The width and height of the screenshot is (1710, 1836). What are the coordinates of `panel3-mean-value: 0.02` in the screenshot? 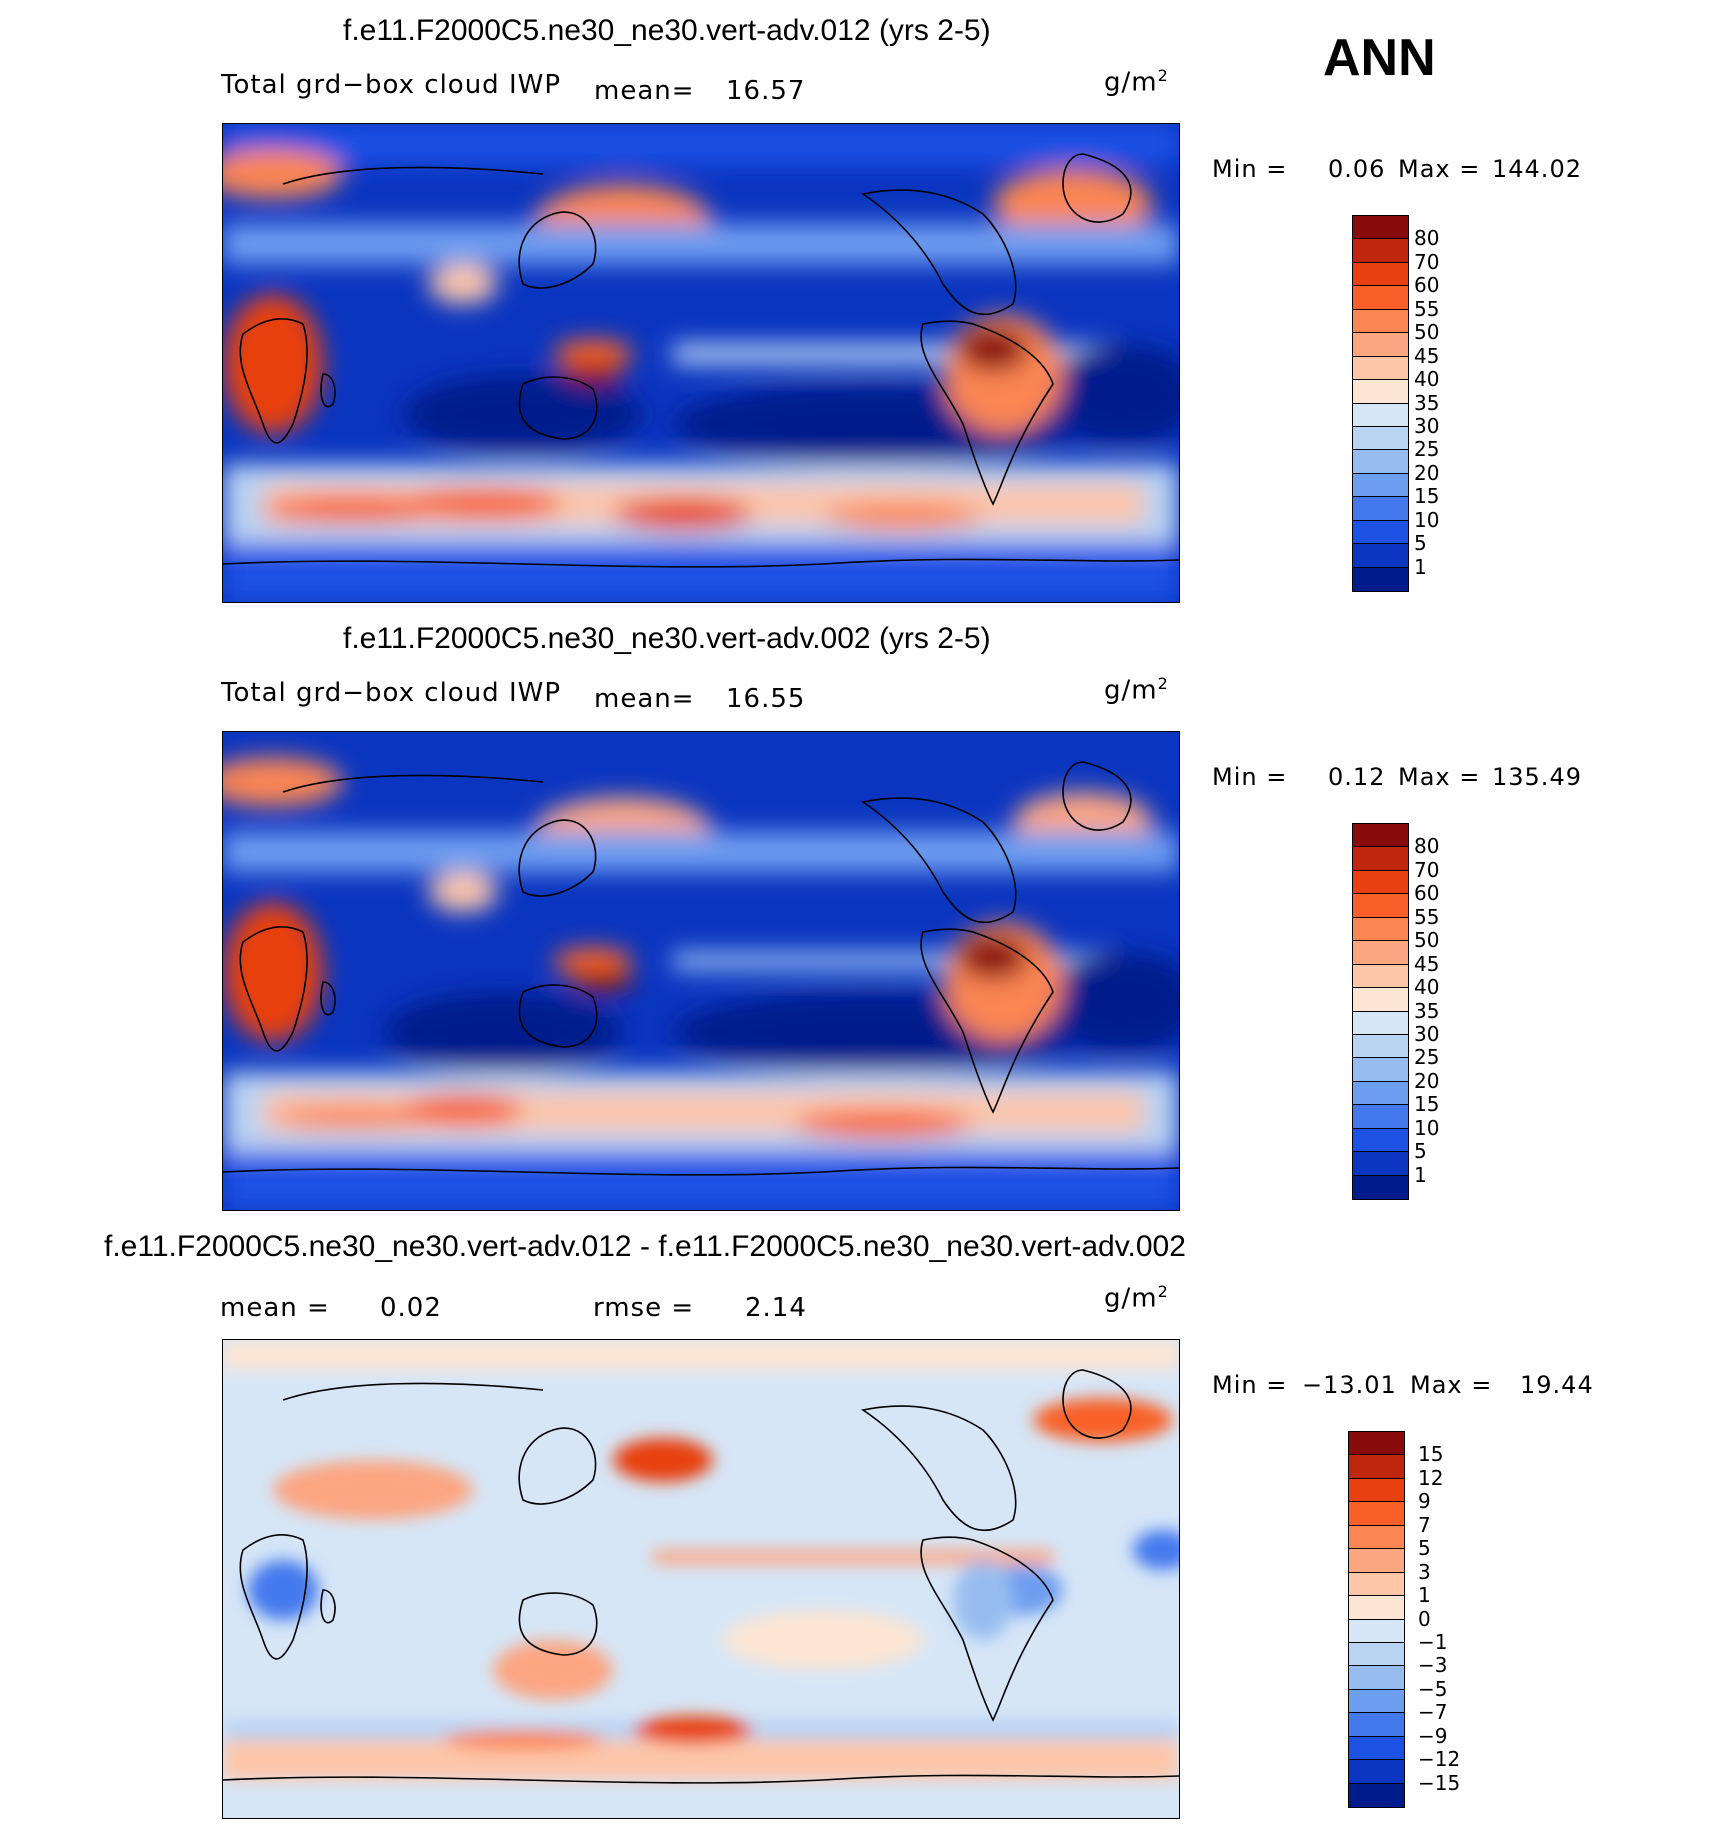 It's located at (411, 1308).